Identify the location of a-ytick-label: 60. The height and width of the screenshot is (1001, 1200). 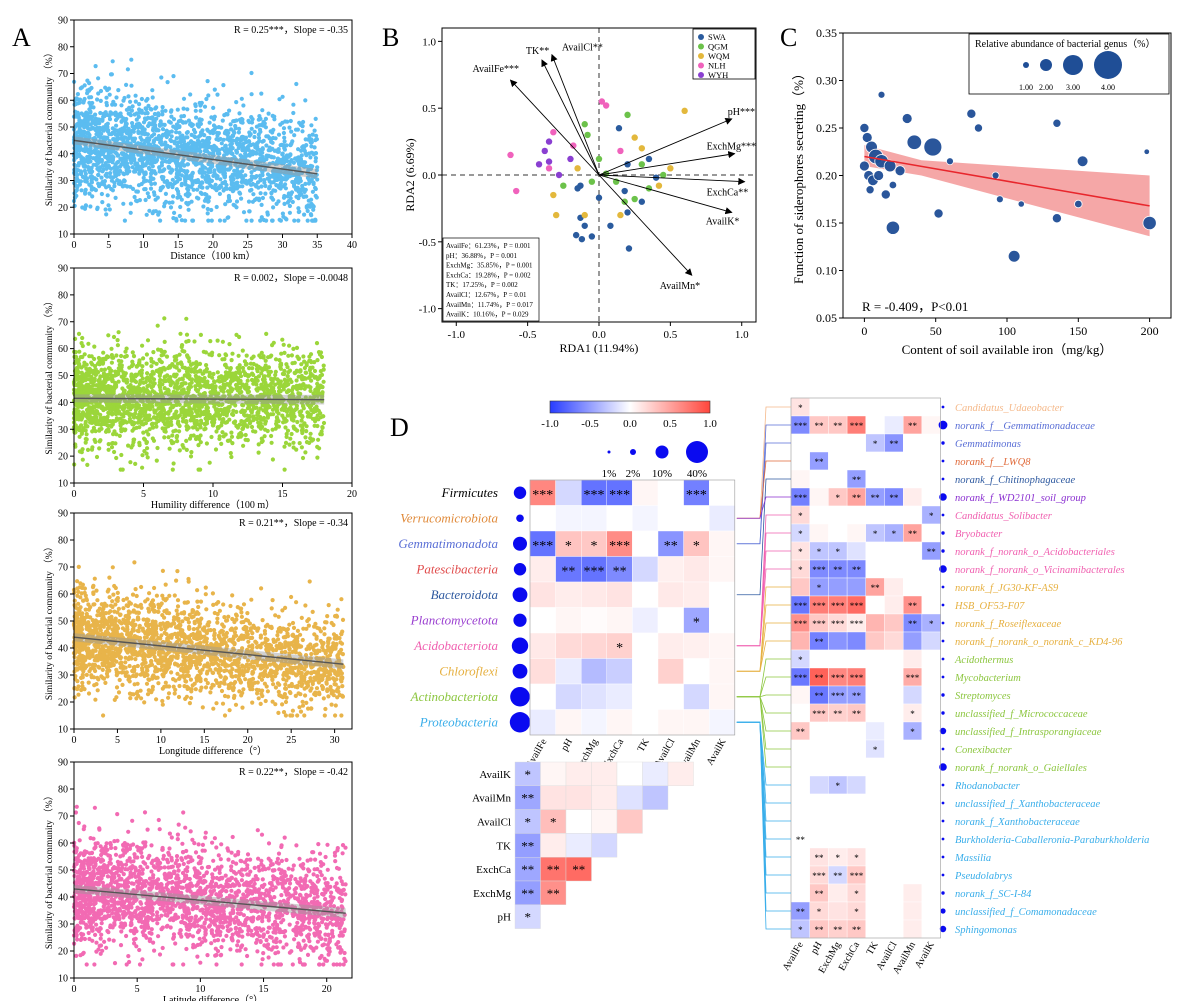
(63, 101).